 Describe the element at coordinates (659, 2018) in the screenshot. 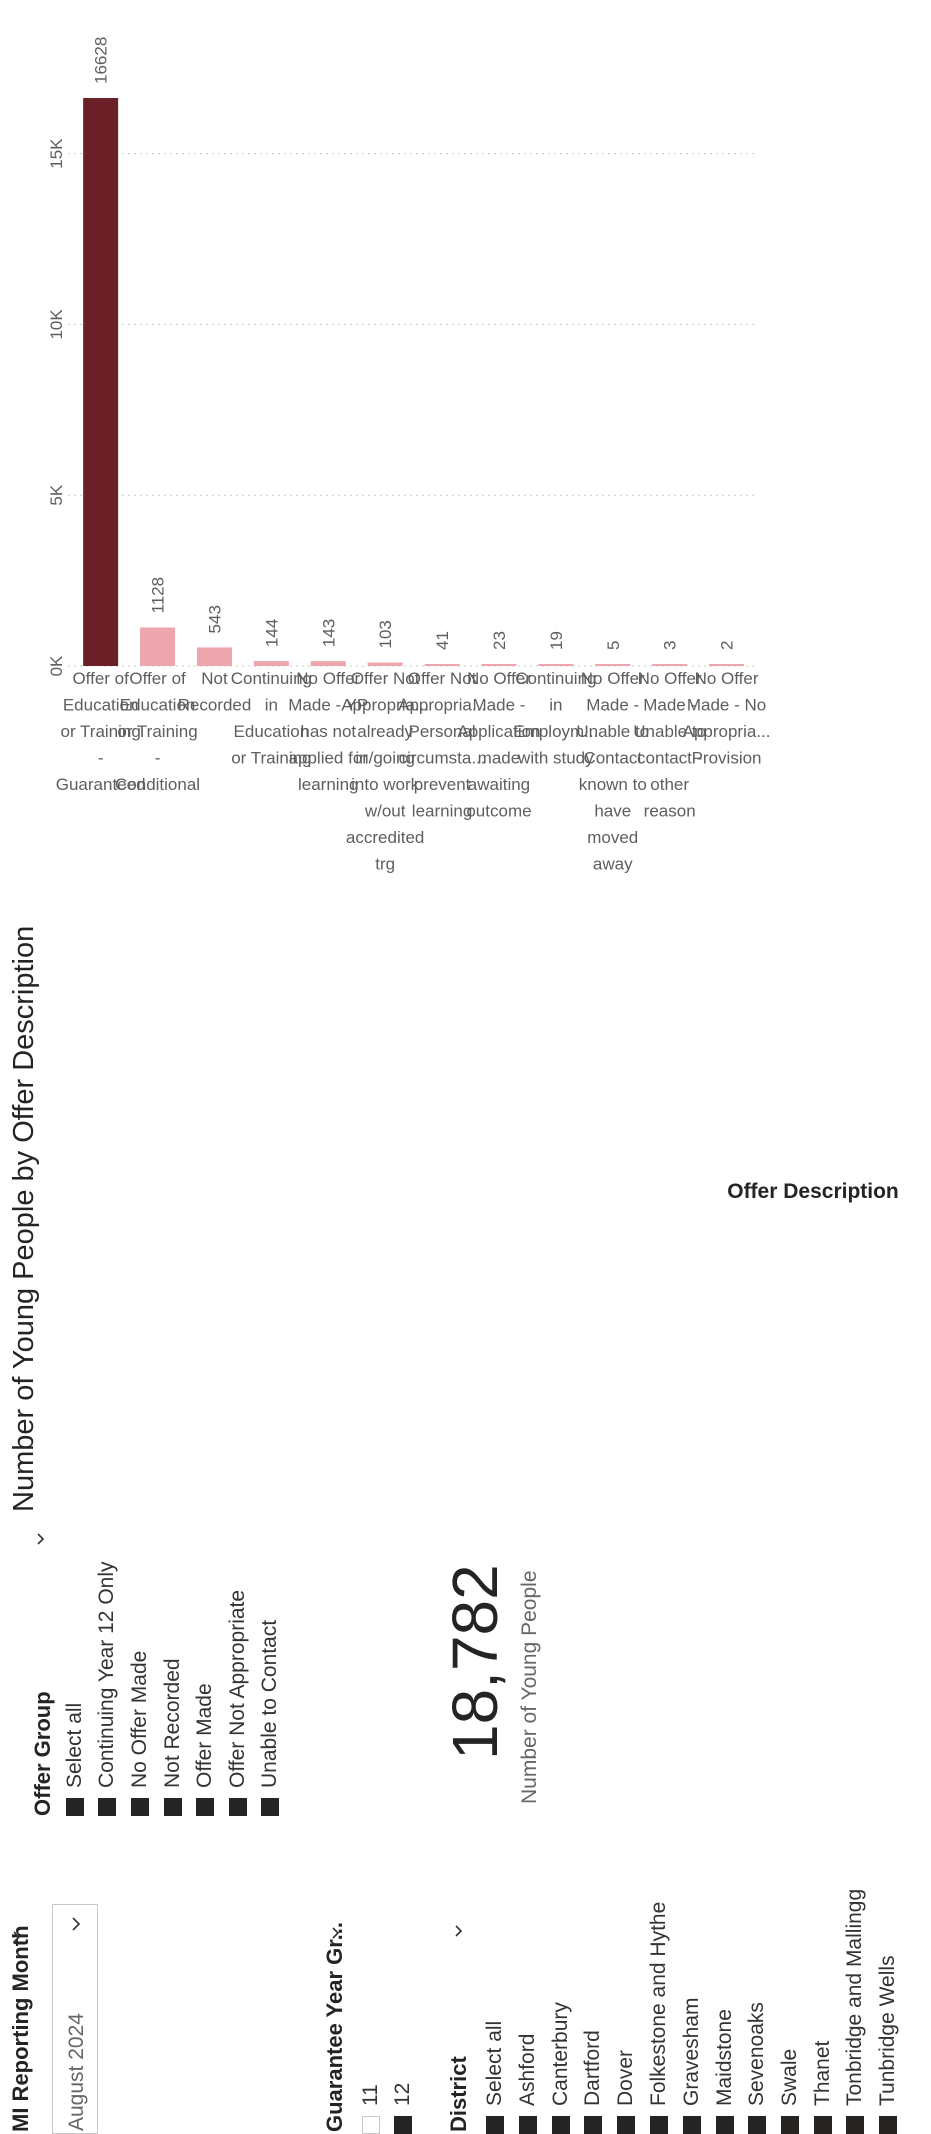

I see `district-item-folkestone-and-hythe: Folkestone and Hythe` at that location.